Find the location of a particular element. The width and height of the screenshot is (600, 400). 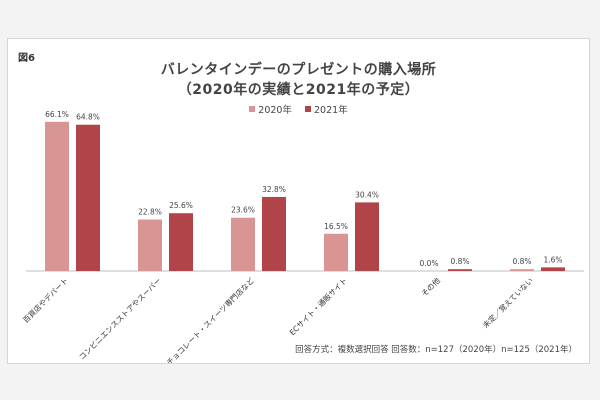

chart-title: バレンタインデーのプレゼントの購入場所 is located at coordinates (298, 70).